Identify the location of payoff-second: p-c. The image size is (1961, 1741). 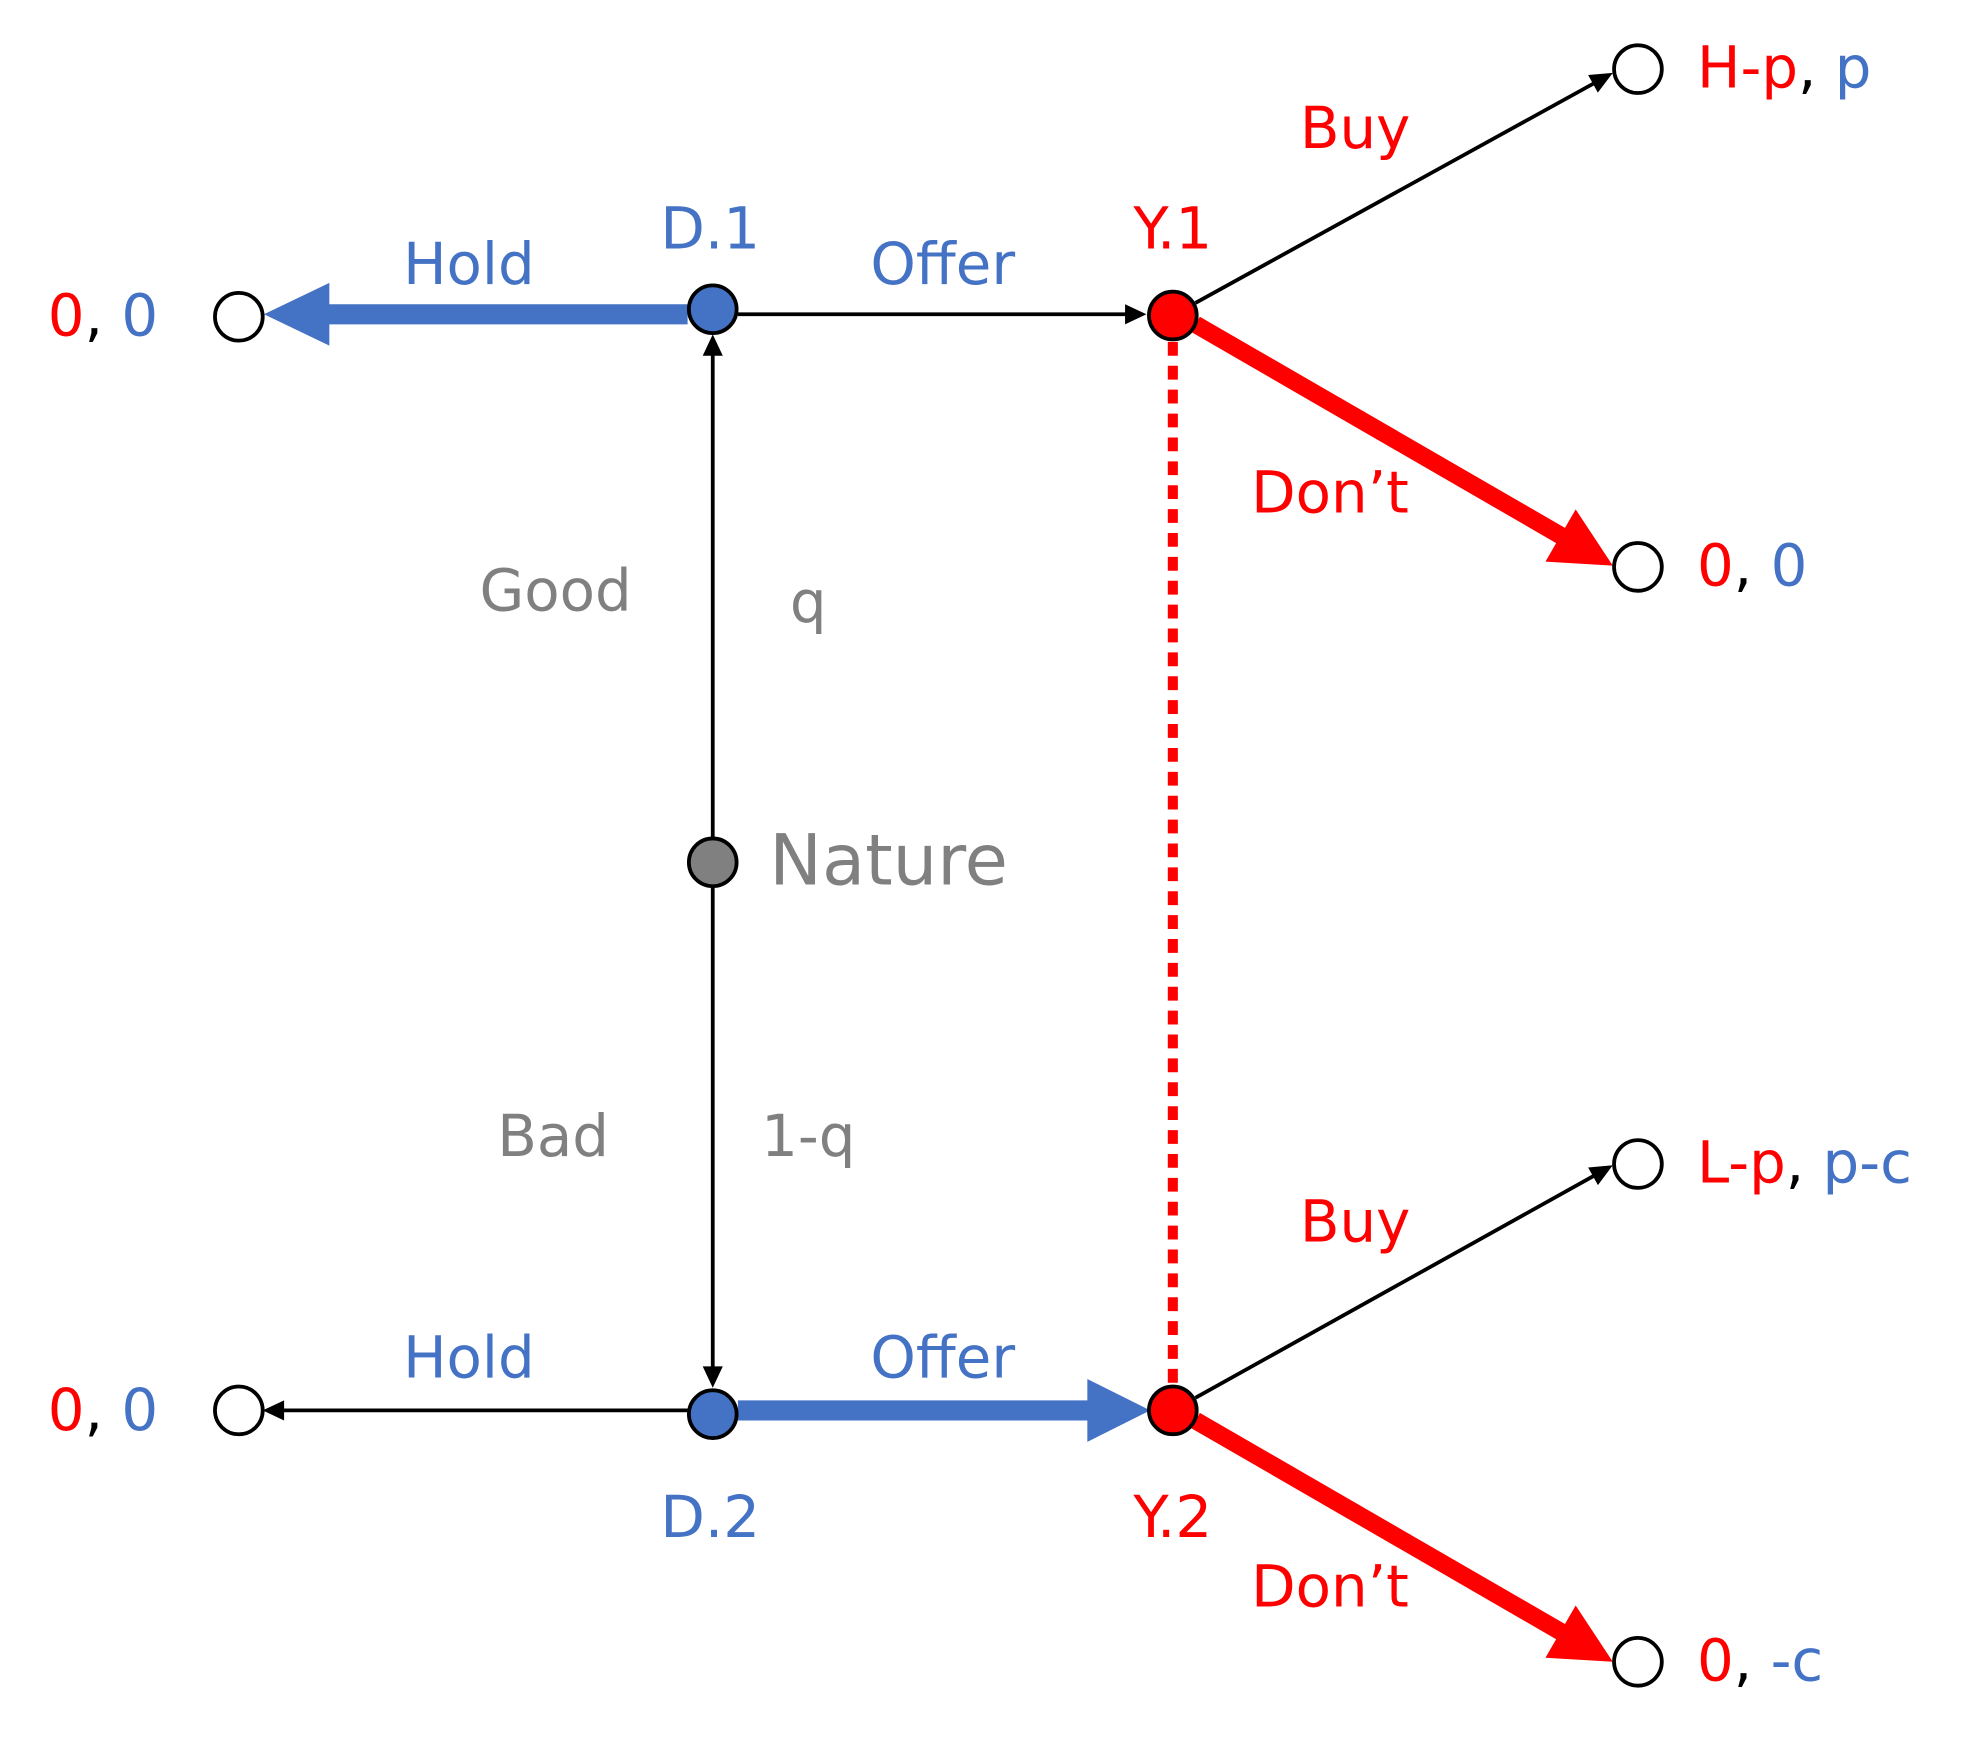
(1867, 1163).